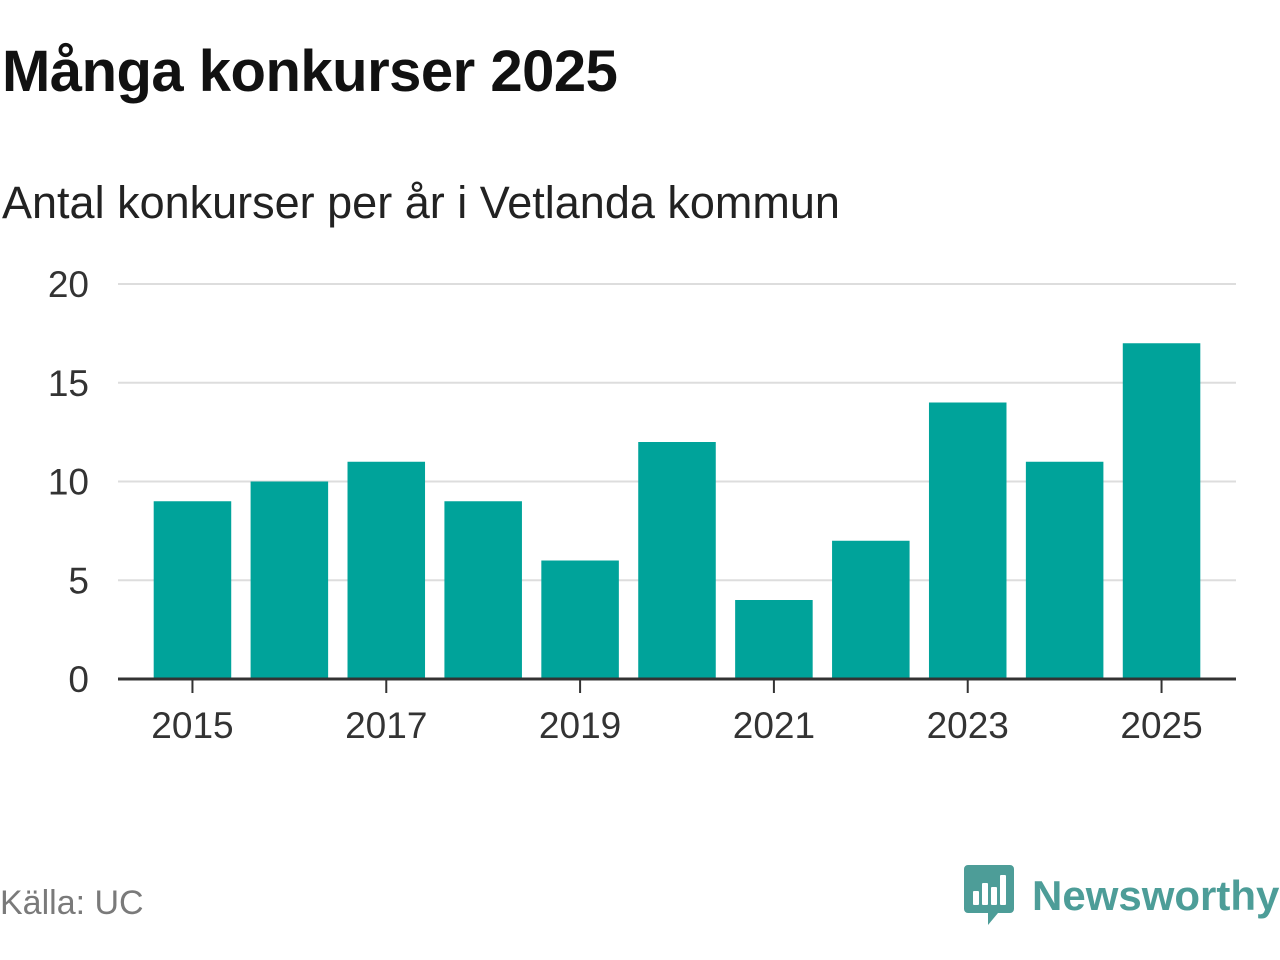  I want to click on bar-2018, so click(483, 590).